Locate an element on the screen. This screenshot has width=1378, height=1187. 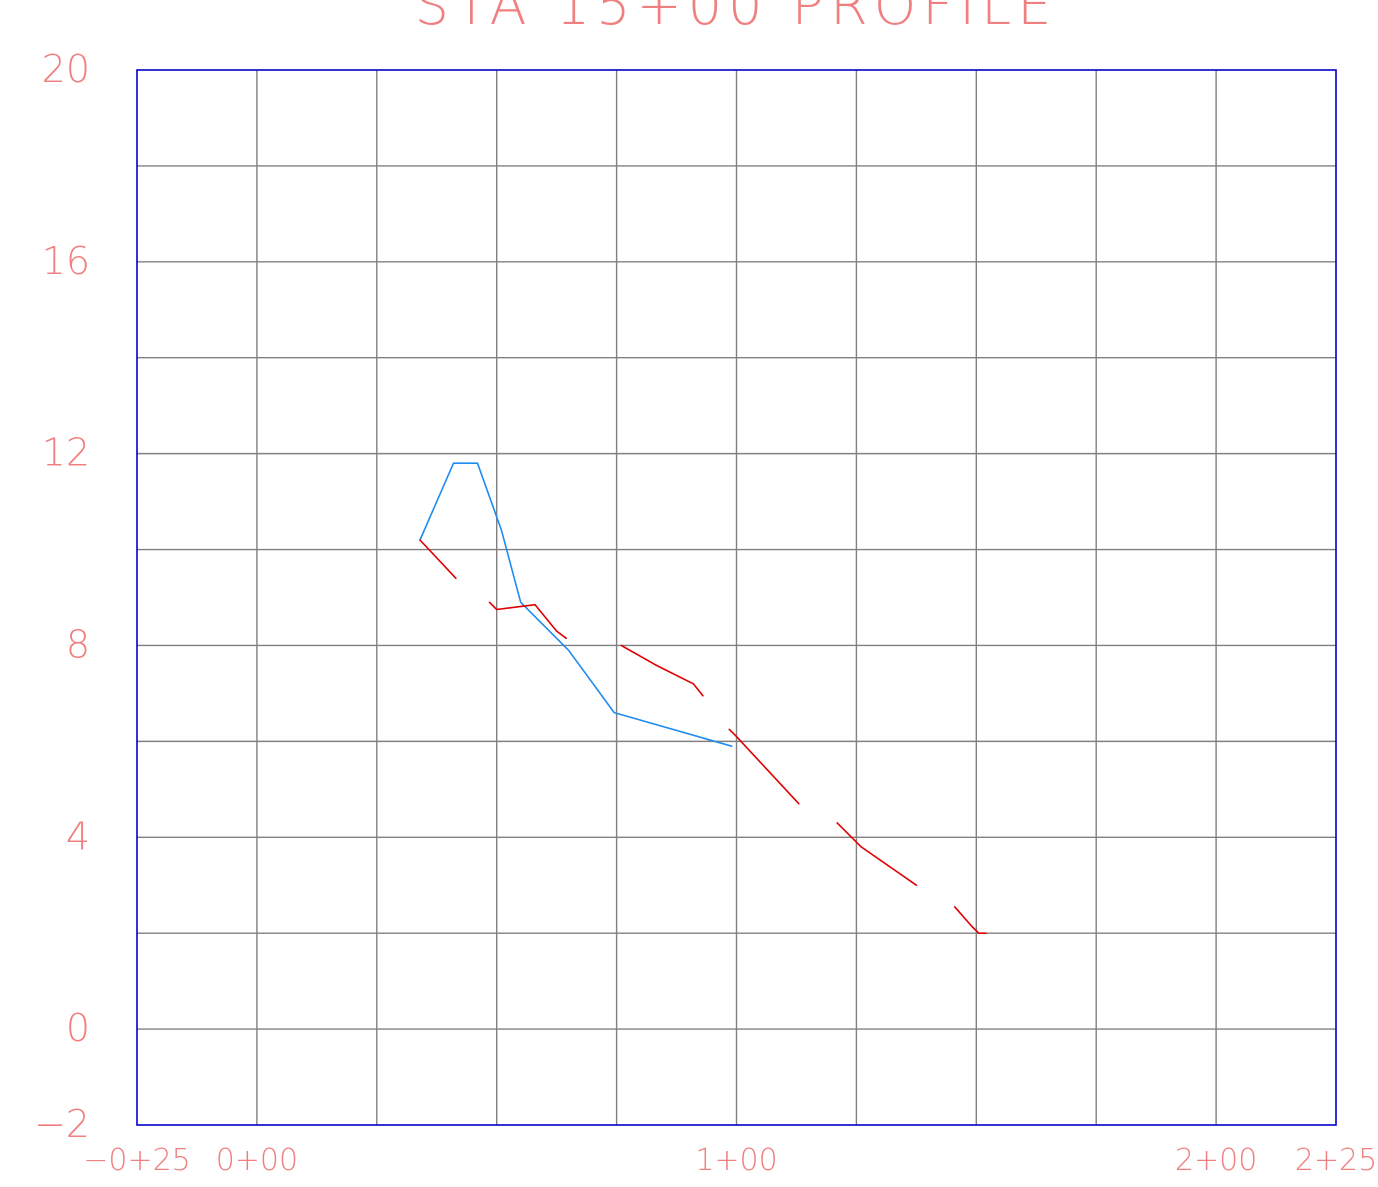
x-tick-label: 2+25 is located at coordinates (1336, 1160).